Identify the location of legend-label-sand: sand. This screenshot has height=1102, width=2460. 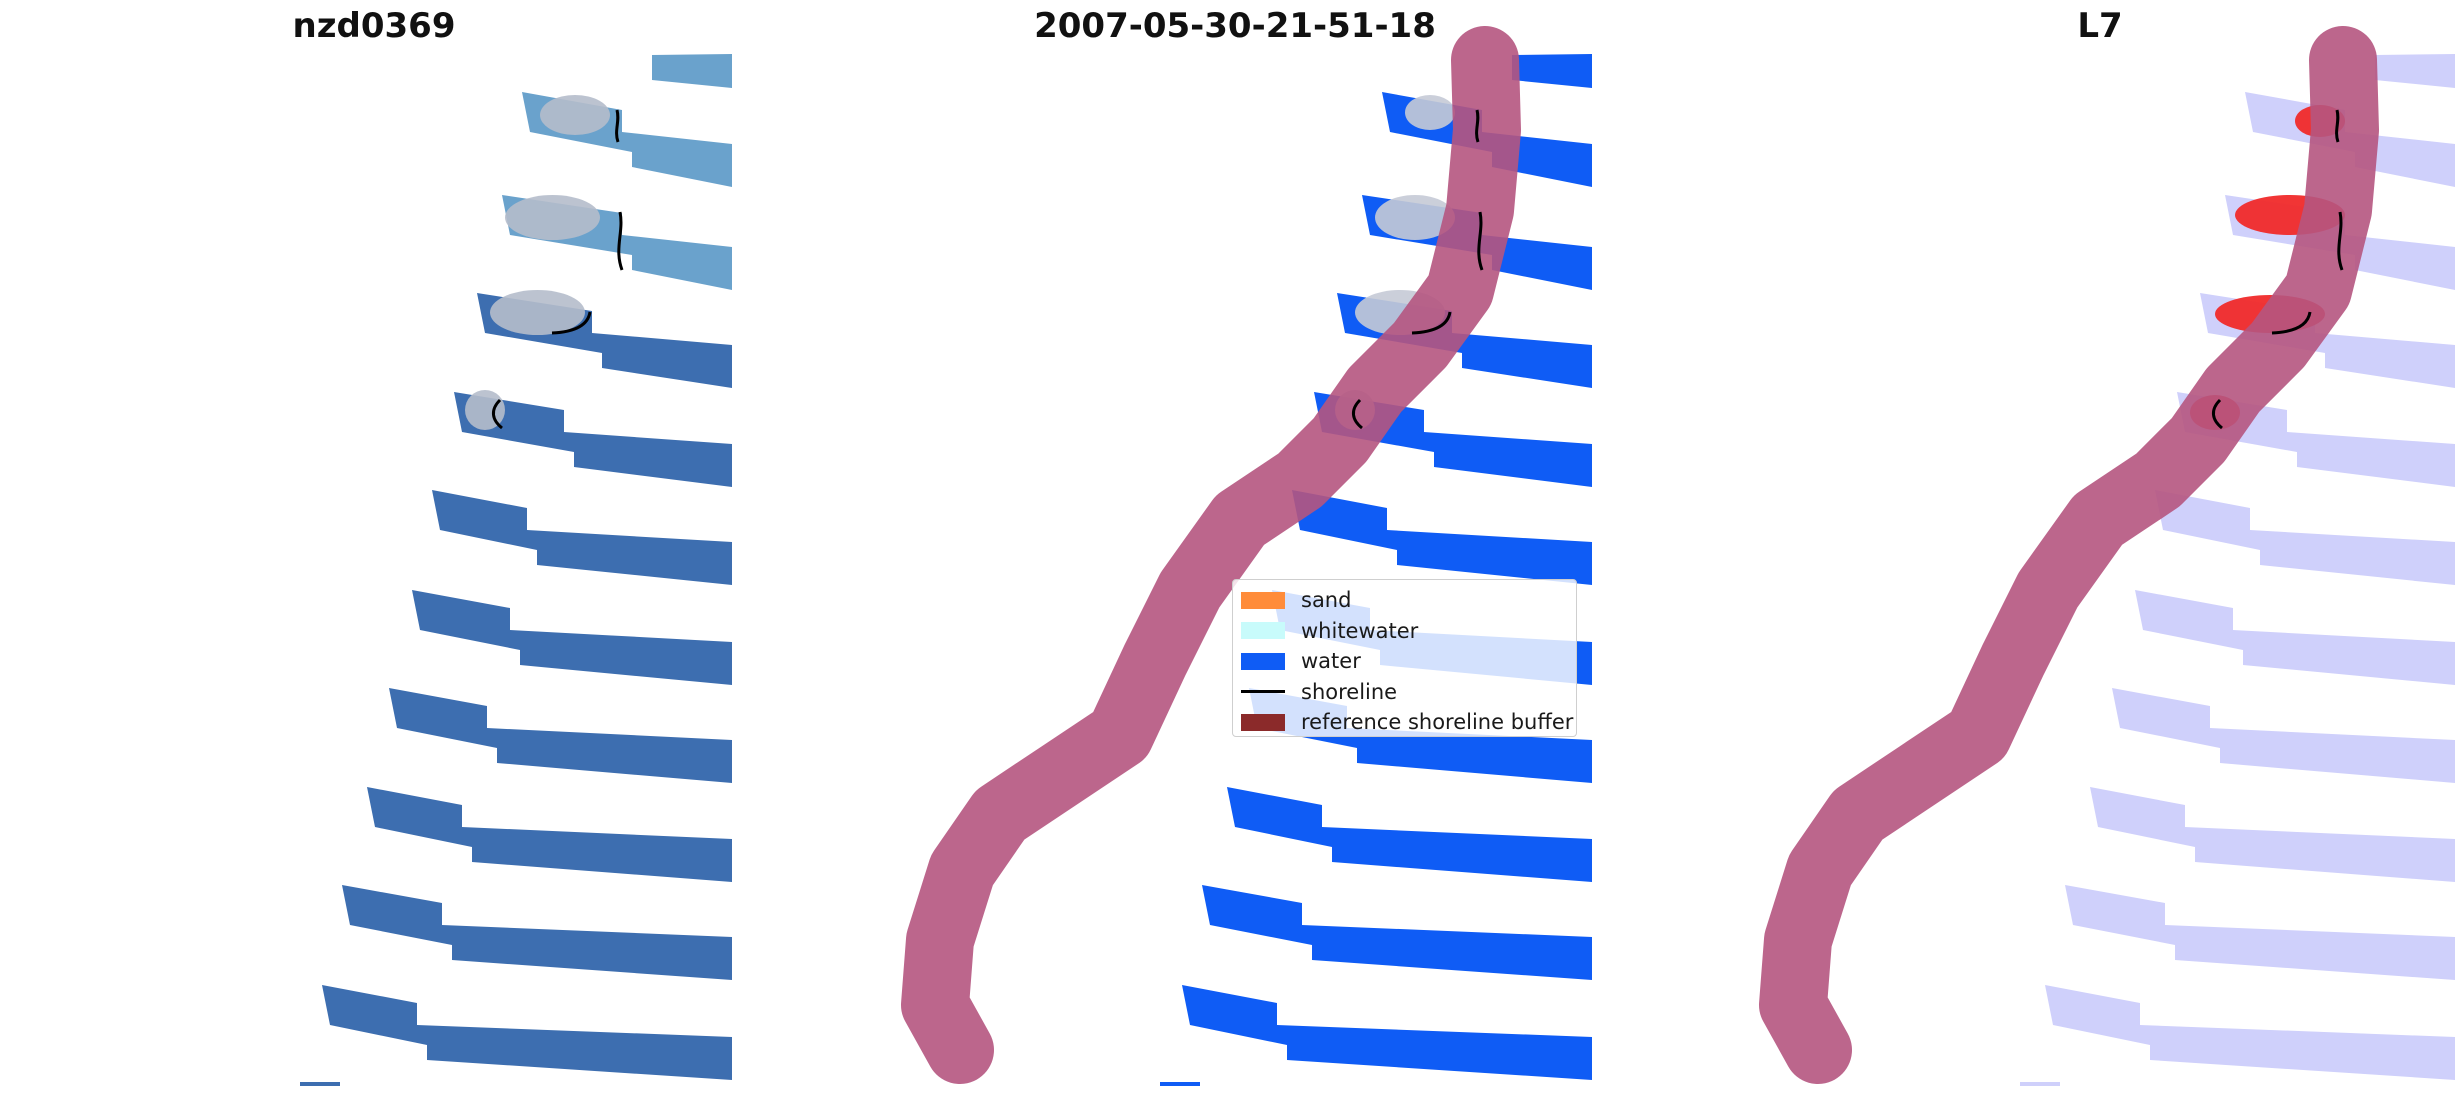
(1326, 600).